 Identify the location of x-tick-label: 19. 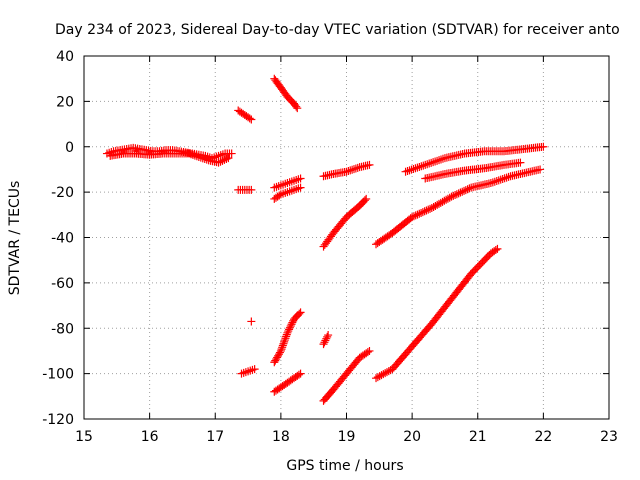
(347, 437).